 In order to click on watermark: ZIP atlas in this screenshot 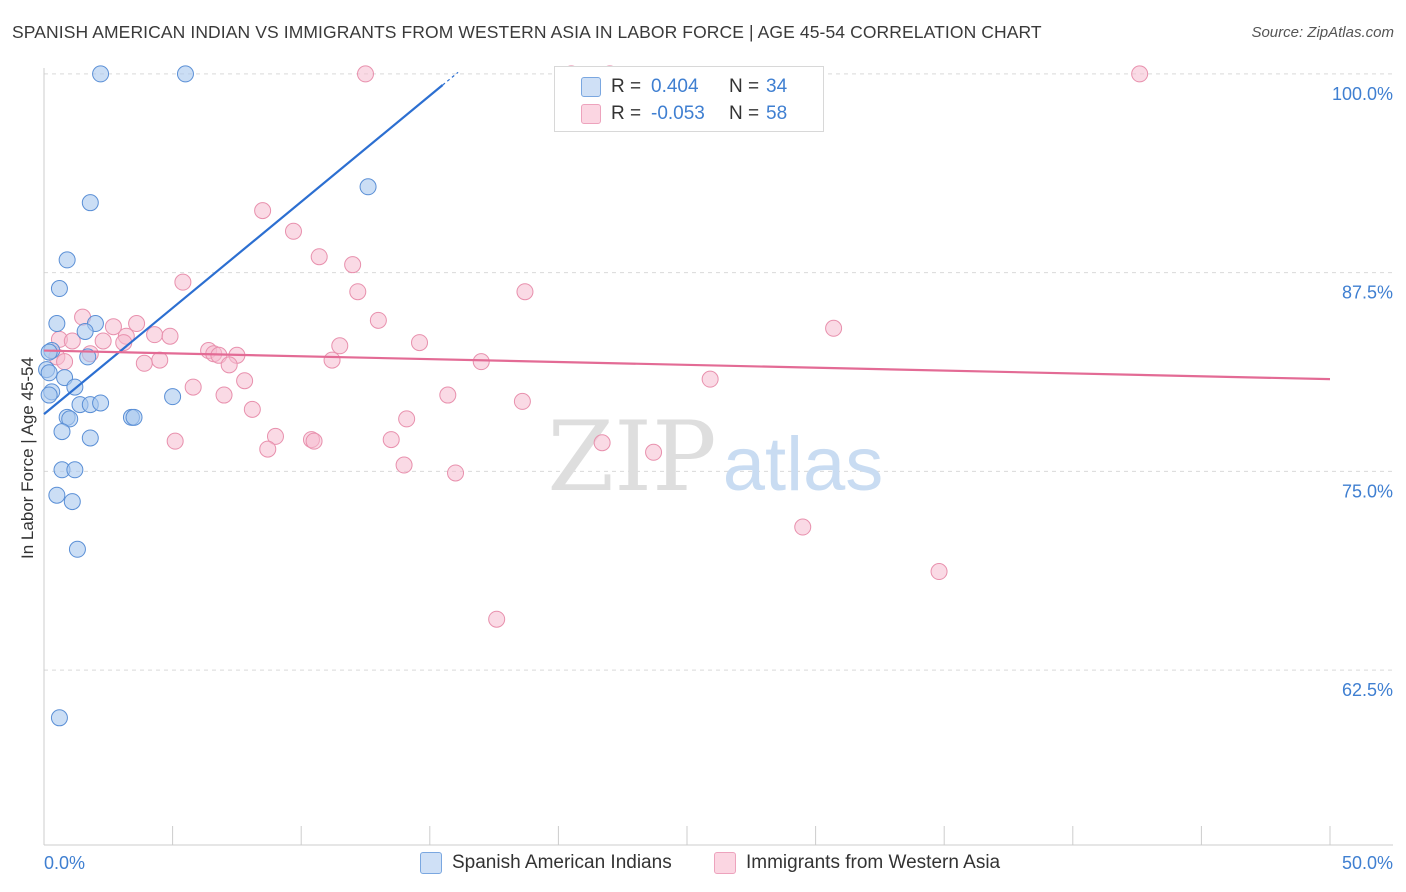, I will do `click(715, 457)`.